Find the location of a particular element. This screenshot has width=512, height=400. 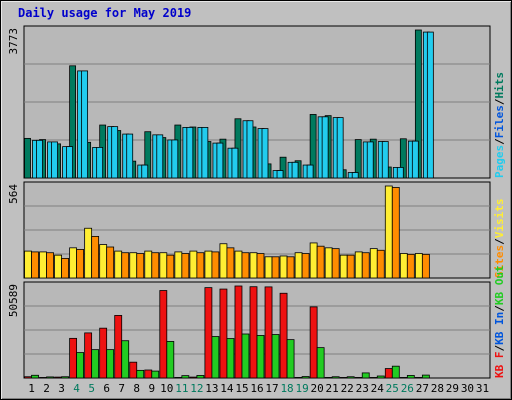

x-tick-label: 26 is located at coordinates (407, 388).